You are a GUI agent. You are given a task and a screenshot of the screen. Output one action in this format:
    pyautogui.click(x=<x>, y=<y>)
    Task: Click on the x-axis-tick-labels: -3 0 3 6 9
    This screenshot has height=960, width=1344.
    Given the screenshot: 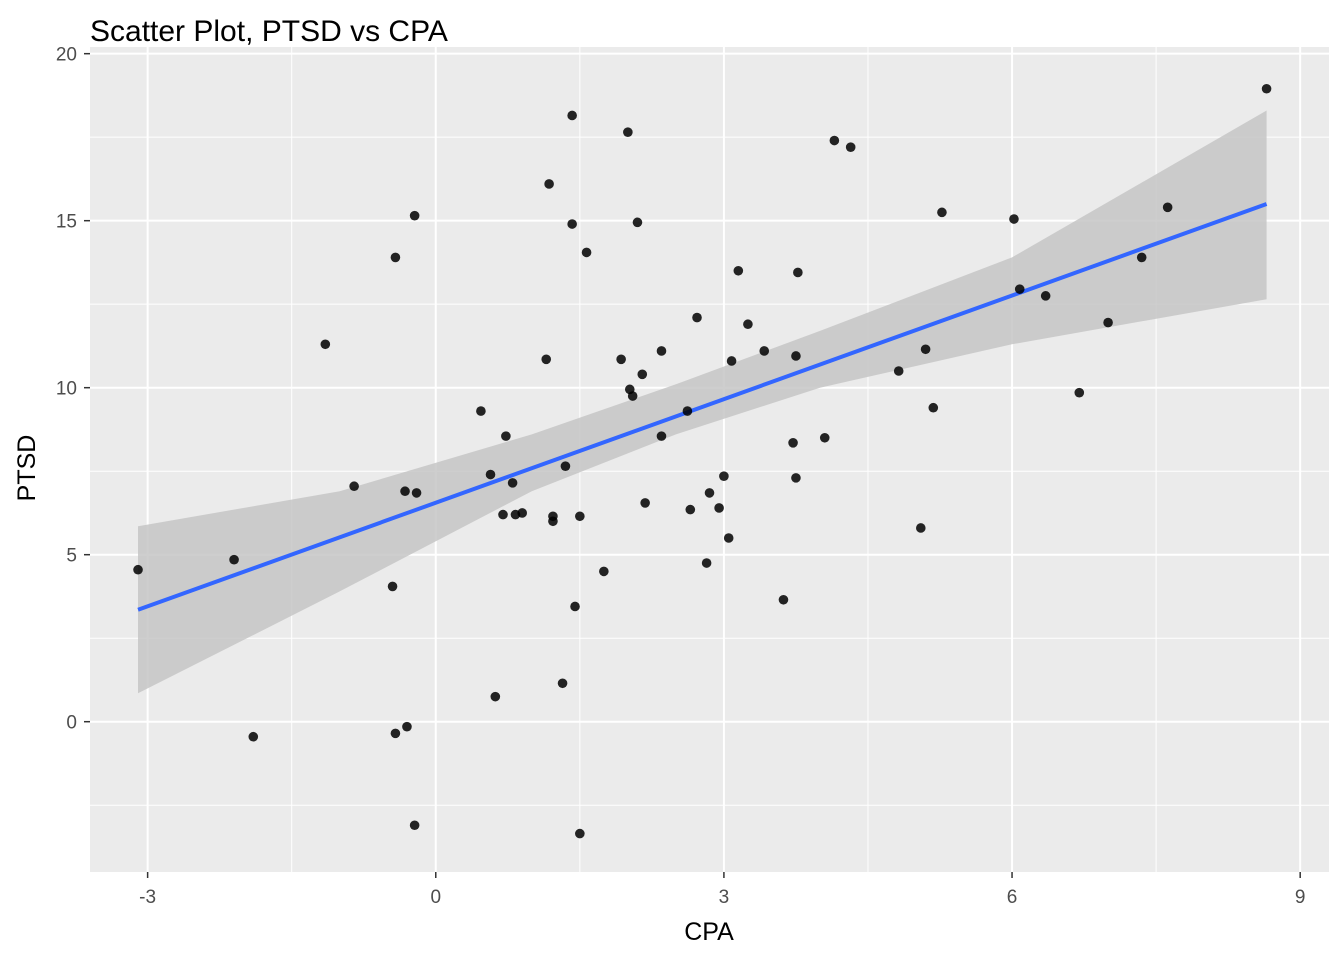 What is the action you would take?
    pyautogui.click(x=722, y=897)
    